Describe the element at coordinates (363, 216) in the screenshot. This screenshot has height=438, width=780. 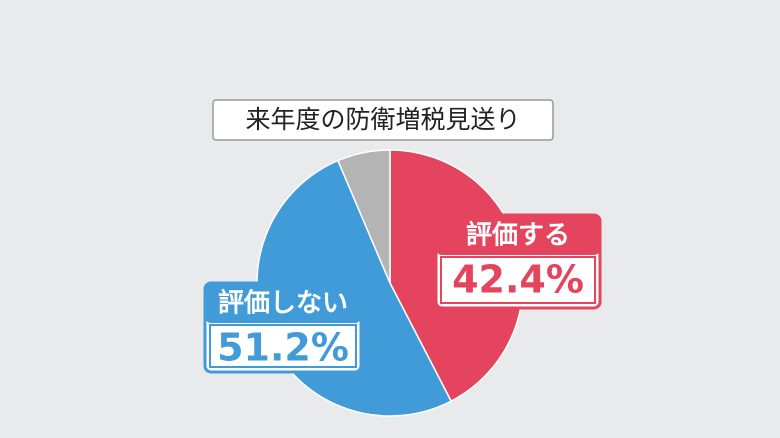
I see `pie-slice` at that location.